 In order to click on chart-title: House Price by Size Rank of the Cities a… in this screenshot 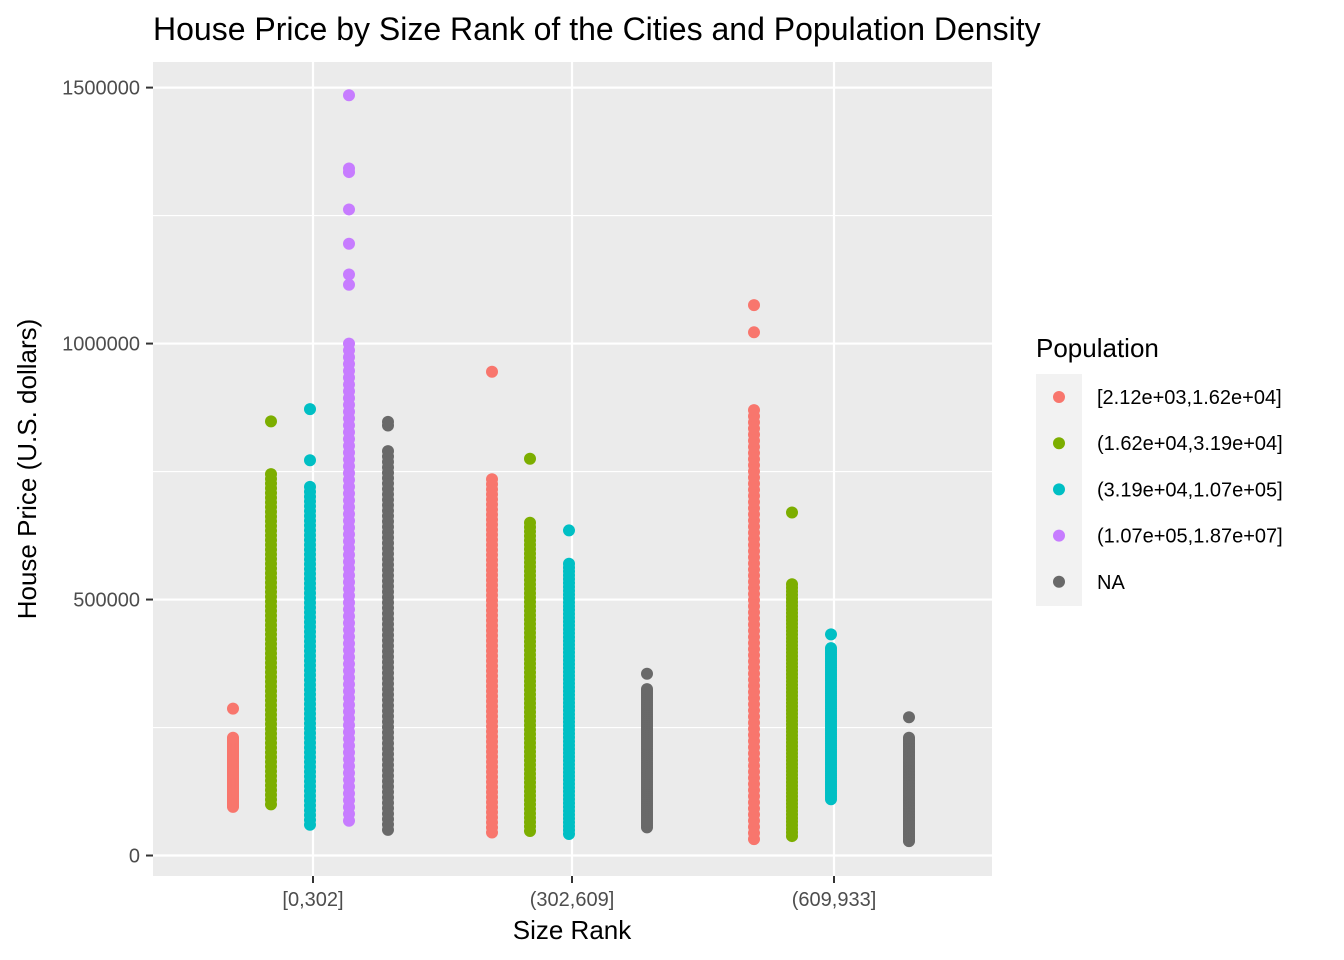, I will do `click(597, 29)`.